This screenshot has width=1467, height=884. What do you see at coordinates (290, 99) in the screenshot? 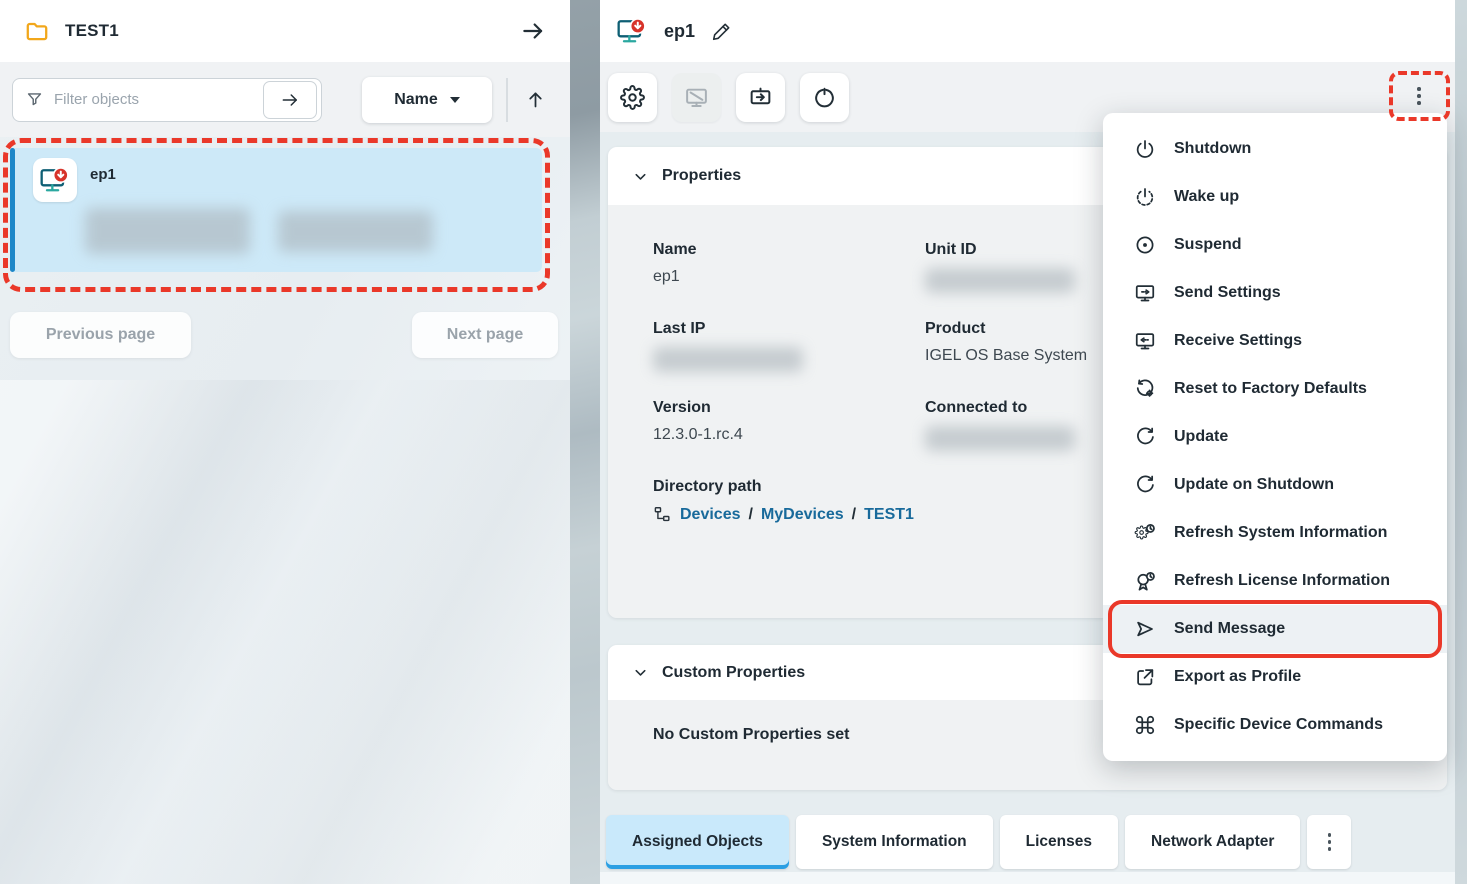
I see `filter-submit-button` at bounding box center [290, 99].